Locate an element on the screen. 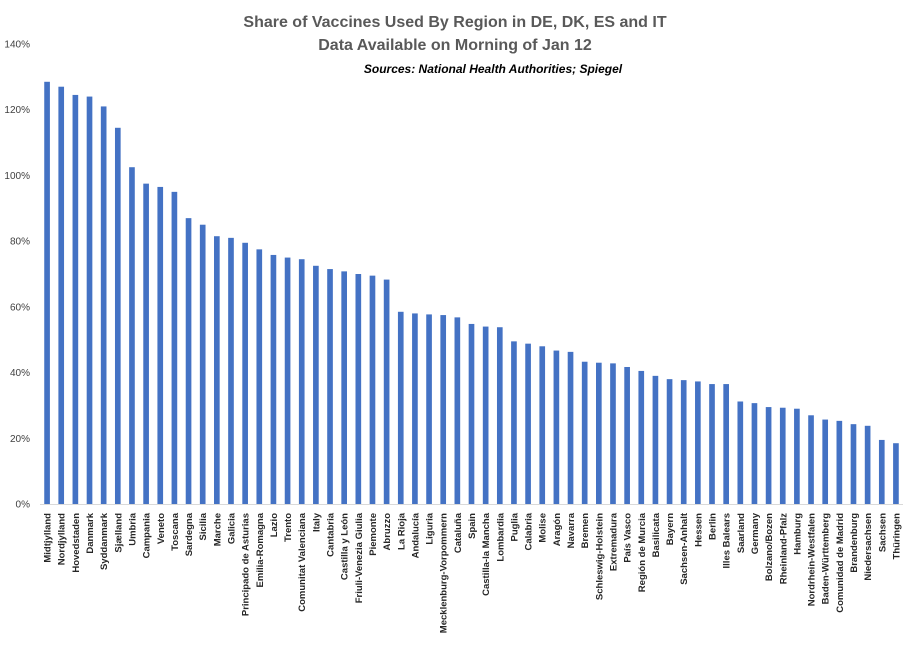 This screenshot has width=911, height=661. x-tick-label: Bremen is located at coordinates (585, 531).